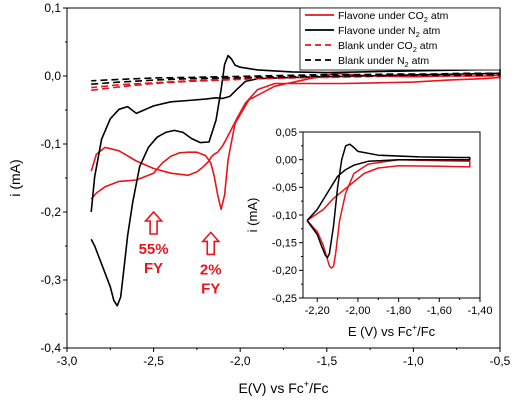  Describe the element at coordinates (50, 212) in the screenshot. I see `y-tick-label: -0,2` at that location.